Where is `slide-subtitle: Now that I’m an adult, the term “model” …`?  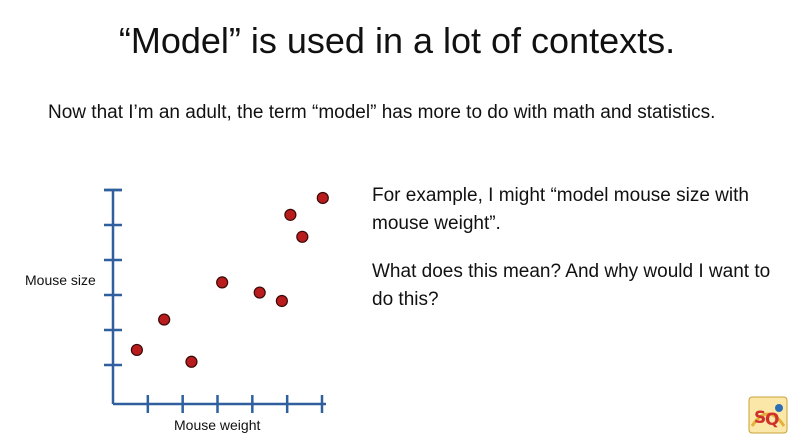
slide-subtitle: Now that I’m an adult, the term “model” … is located at coordinates (382, 112).